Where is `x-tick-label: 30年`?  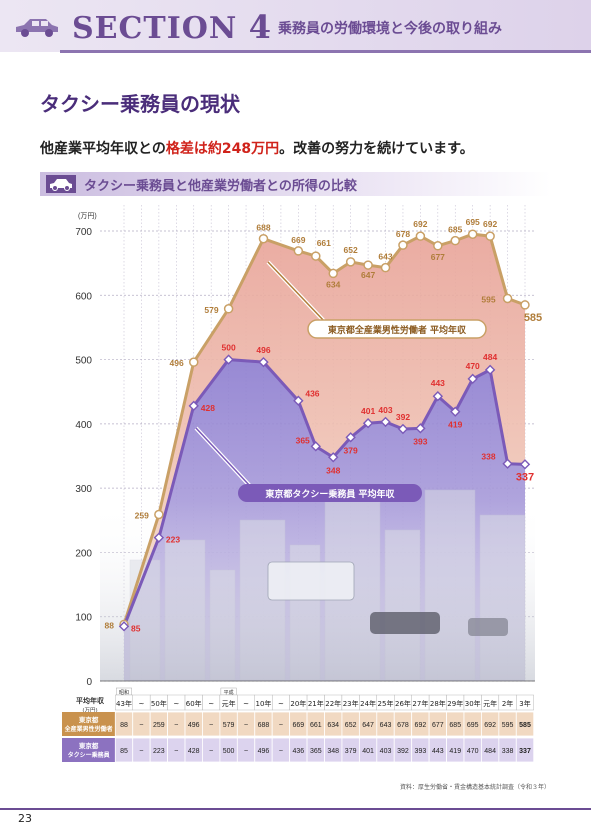 x-tick-label: 30年 is located at coordinates (473, 703).